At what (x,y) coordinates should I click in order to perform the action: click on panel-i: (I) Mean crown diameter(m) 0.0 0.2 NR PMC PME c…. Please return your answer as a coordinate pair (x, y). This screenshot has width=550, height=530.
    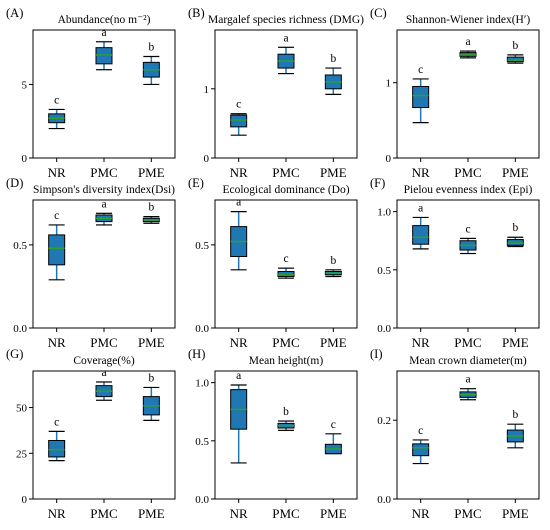
    Looking at the image, I should click on (455, 434).